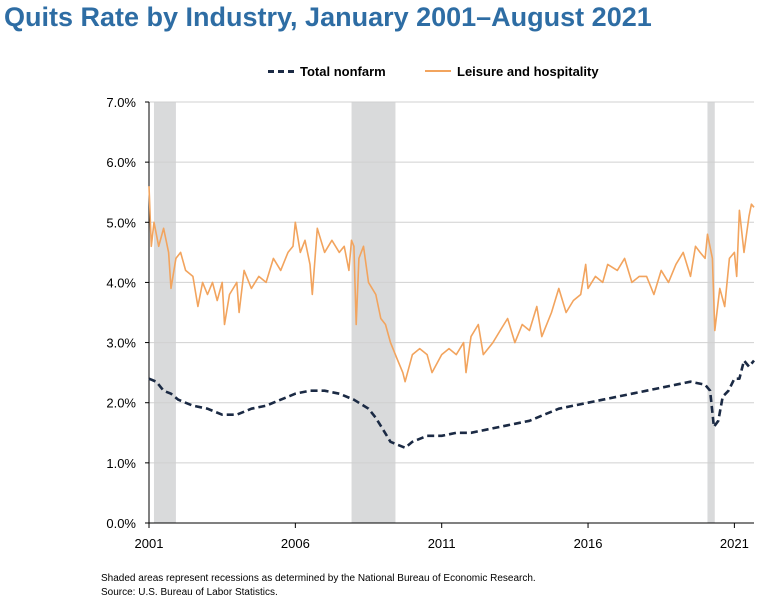 This screenshot has height=603, width=768. Describe the element at coordinates (281, 71) in the screenshot. I see `legend-swatch-dashed` at that location.